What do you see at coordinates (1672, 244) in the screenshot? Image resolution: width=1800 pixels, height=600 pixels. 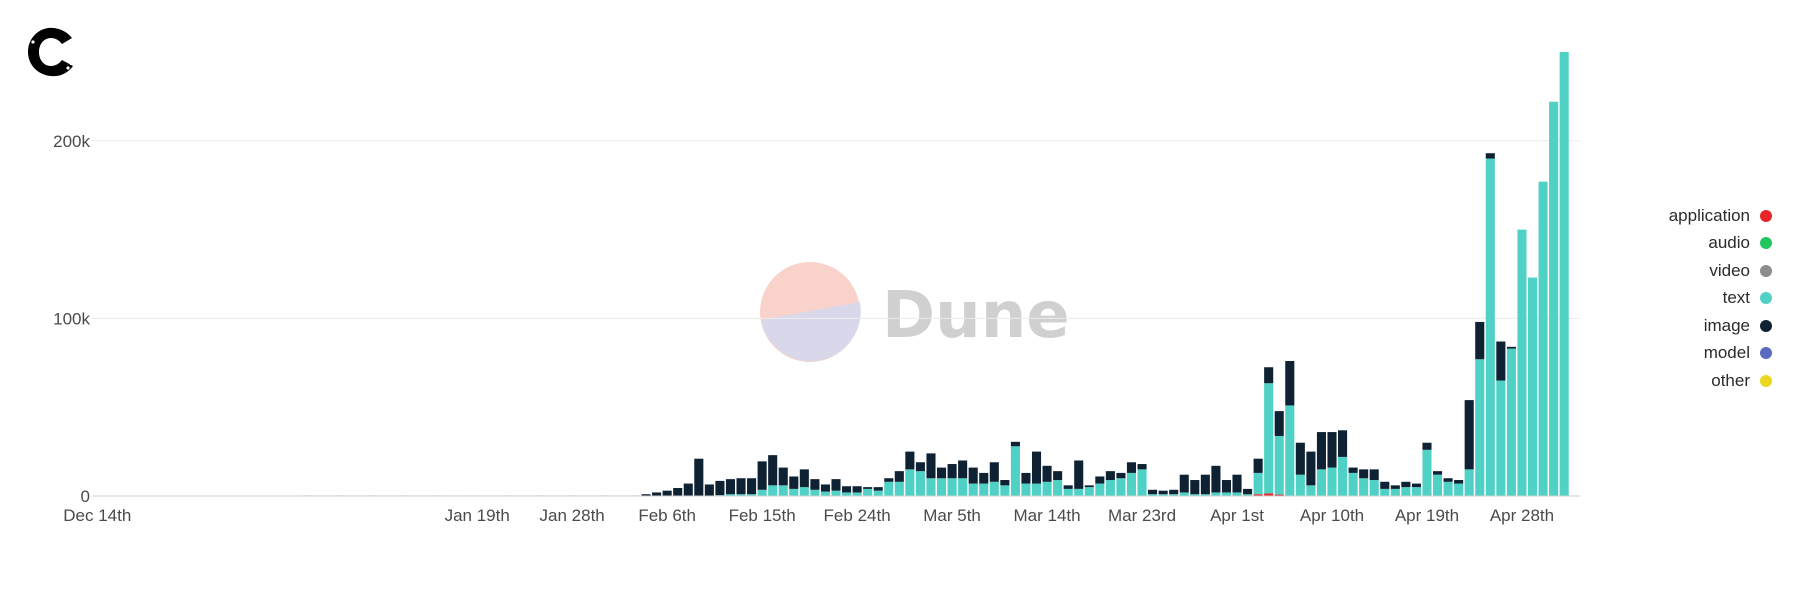 I see `legend-item-audio: audio` at bounding box center [1672, 244].